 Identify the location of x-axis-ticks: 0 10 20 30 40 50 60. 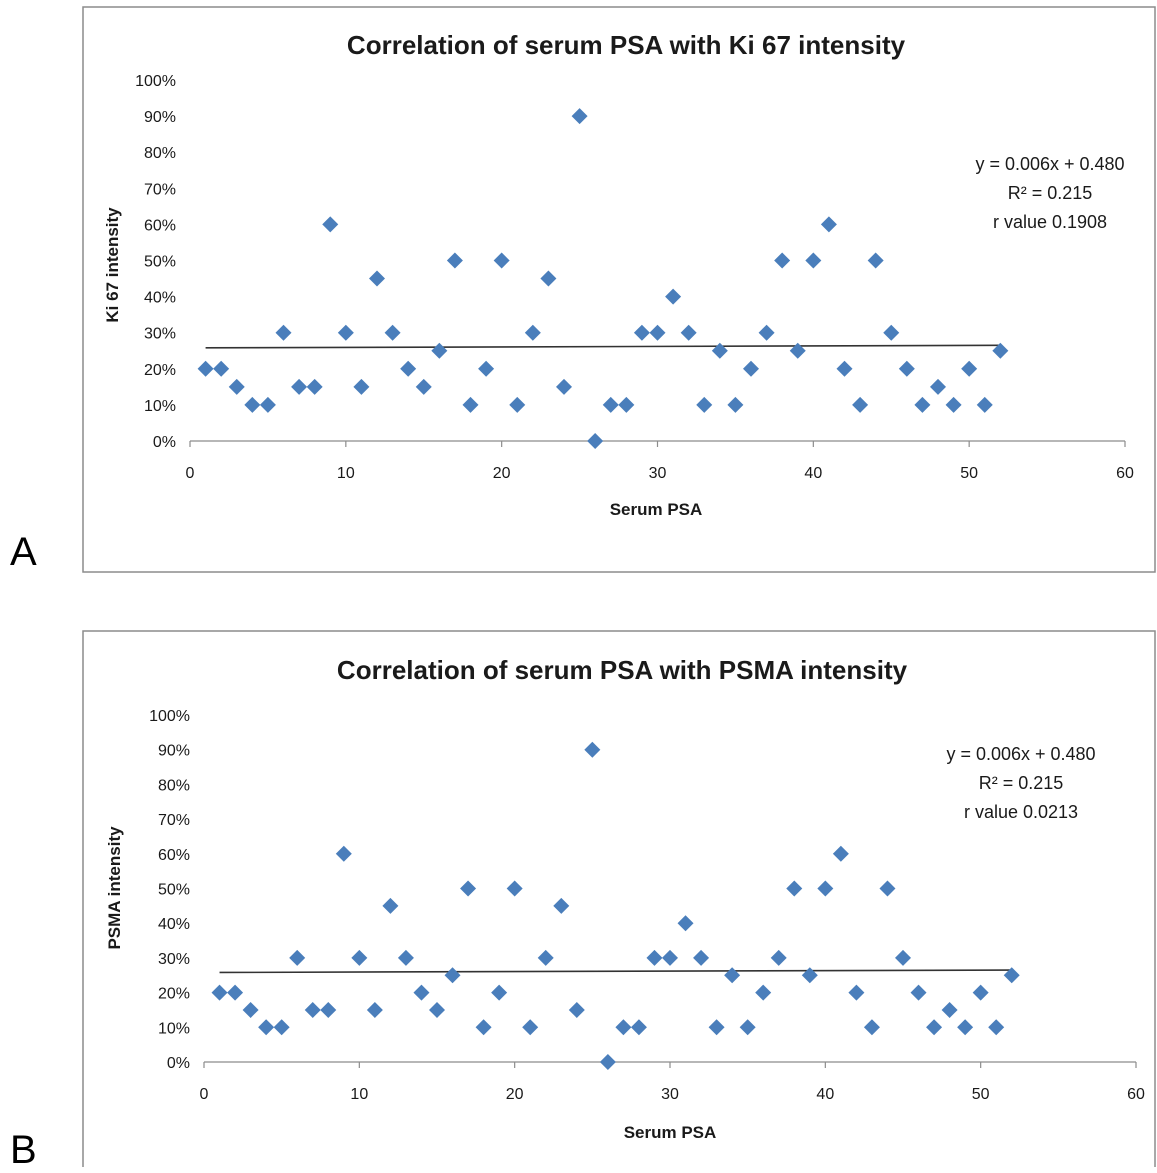
(672, 1082).